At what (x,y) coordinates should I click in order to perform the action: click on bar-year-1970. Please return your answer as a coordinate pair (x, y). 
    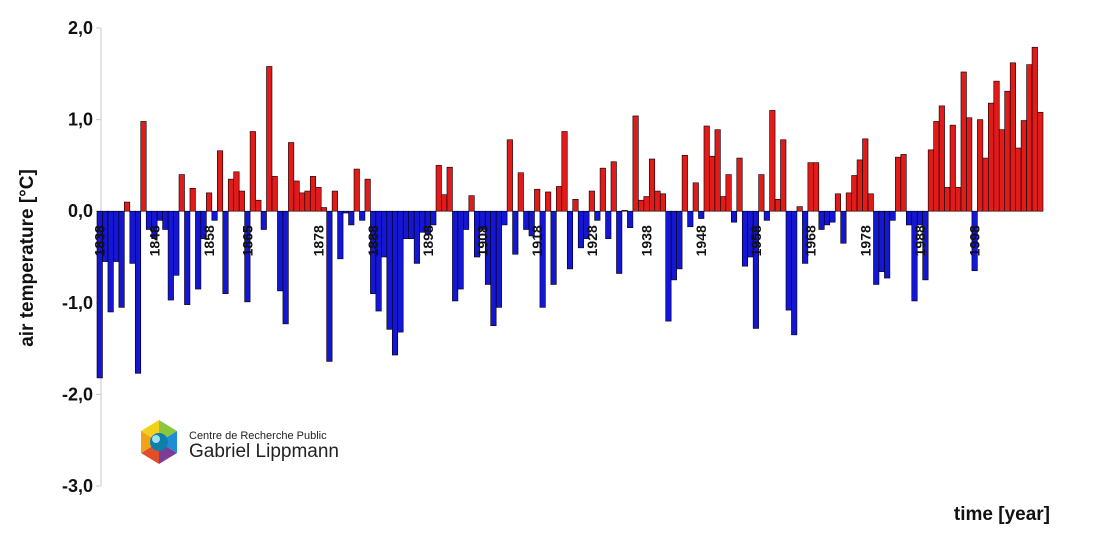
    Looking at the image, I should click on (821, 220).